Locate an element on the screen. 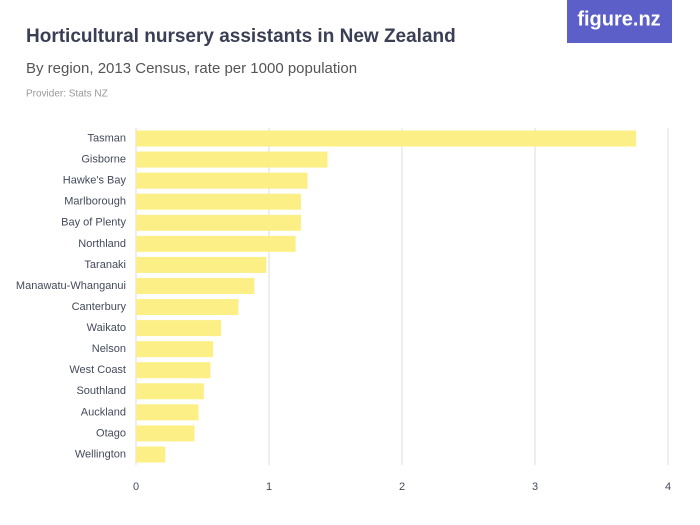  y-tick-label: Taranaki is located at coordinates (105, 265).